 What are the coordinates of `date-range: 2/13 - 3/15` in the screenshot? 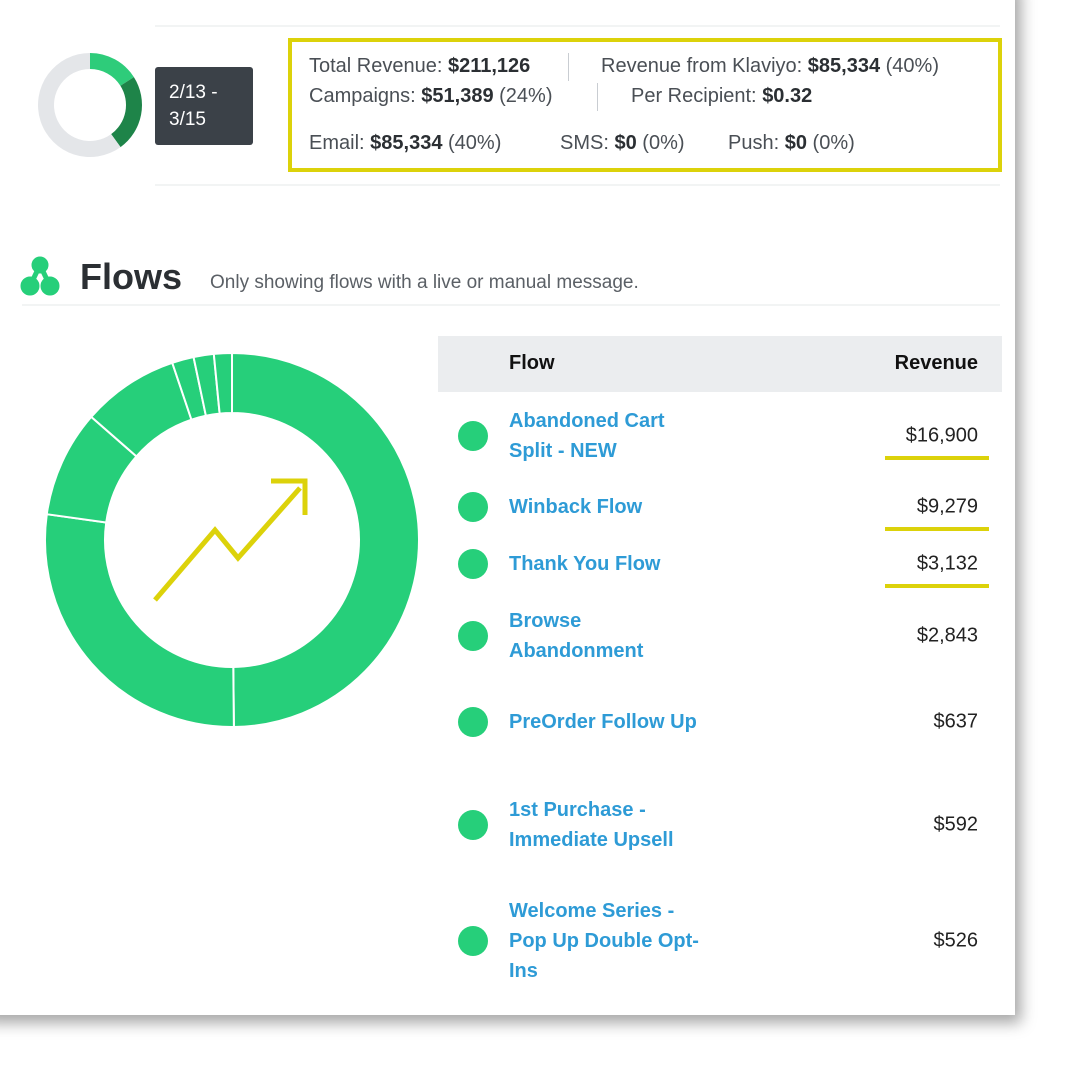 It's located at (193, 106).